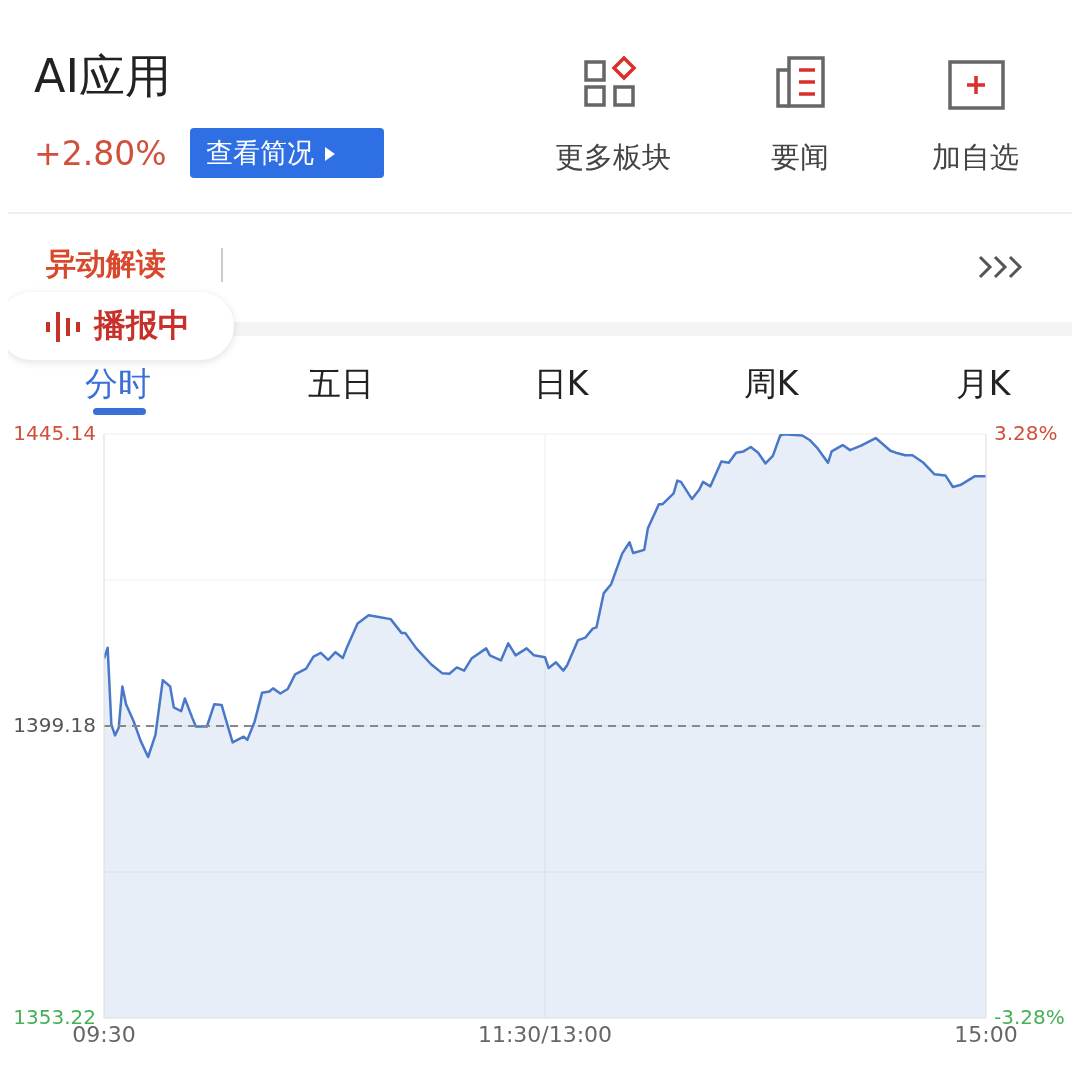  Describe the element at coordinates (1026, 433) in the screenshot. I see `y2-tick-label: 3.28%` at that location.